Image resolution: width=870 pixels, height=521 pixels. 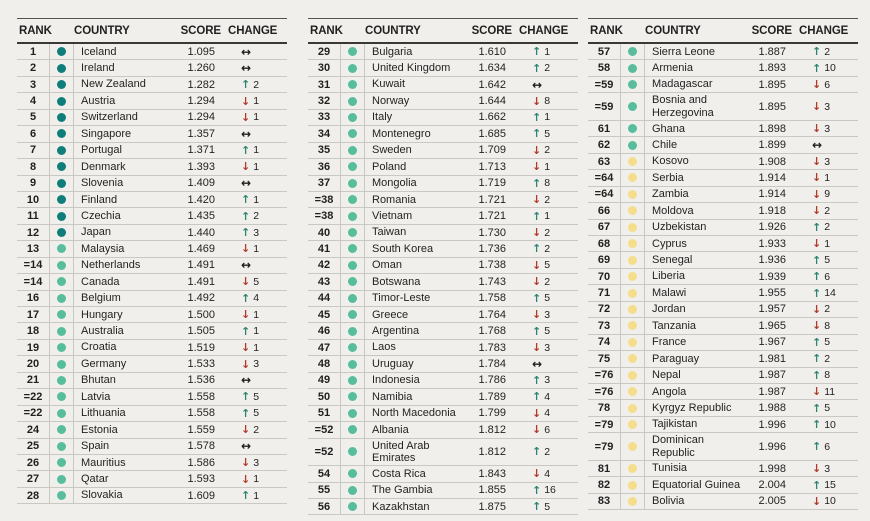 I want to click on change-delta-value: 11, so click(x=830, y=391).